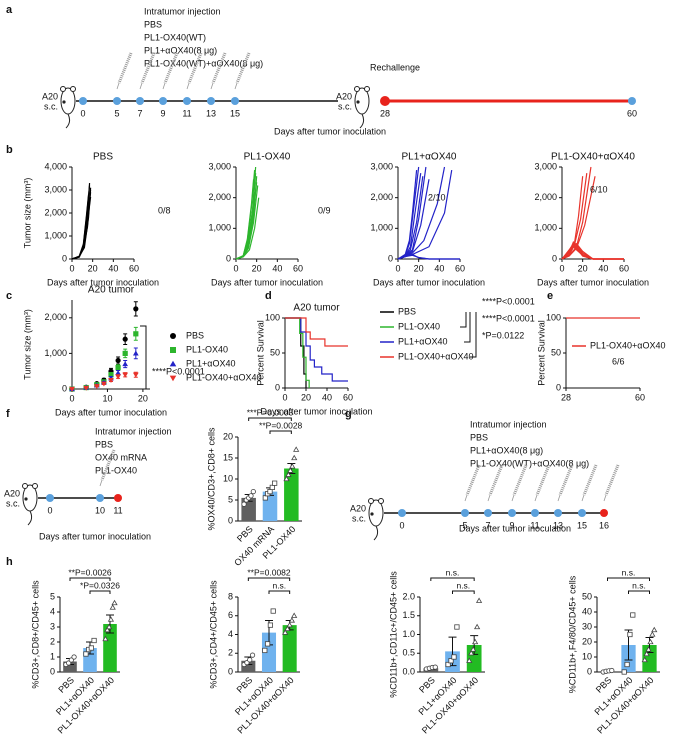  What do you see at coordinates (566, 397) in the screenshot?
I see `x-tick-label: 28` at bounding box center [566, 397].